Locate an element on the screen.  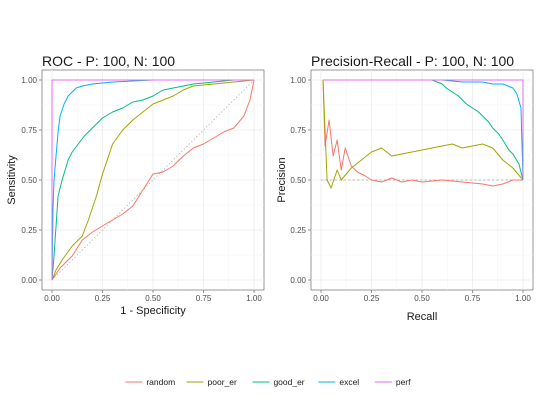
roc-x-ticks: 0.00 0.25 0.50 0.75 1.00 is located at coordinates (153, 296).